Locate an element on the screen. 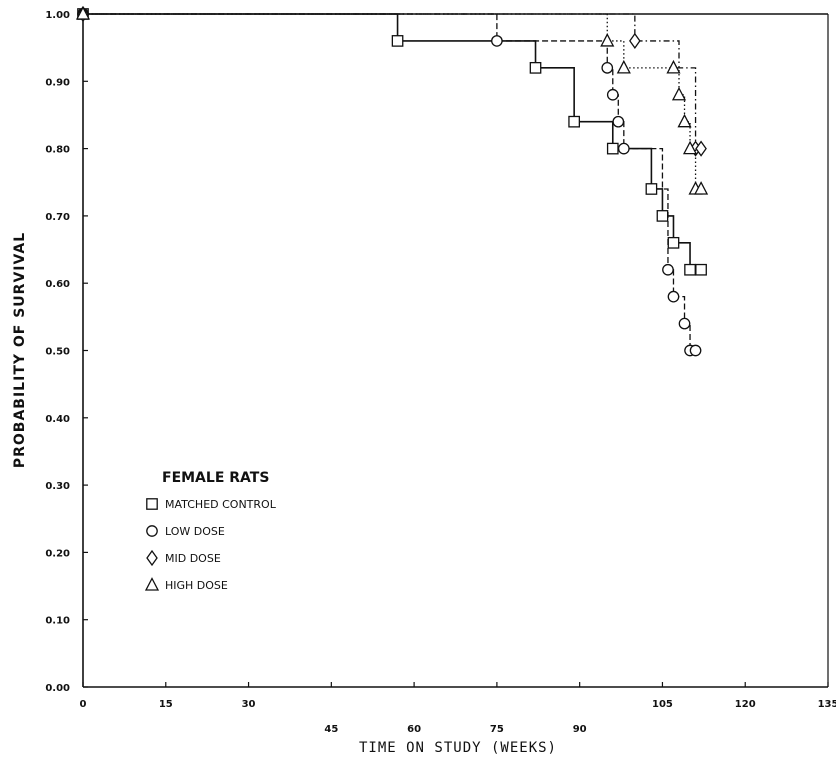 This screenshot has height=762, width=836. x-tick-label: 60 is located at coordinates (414, 729).